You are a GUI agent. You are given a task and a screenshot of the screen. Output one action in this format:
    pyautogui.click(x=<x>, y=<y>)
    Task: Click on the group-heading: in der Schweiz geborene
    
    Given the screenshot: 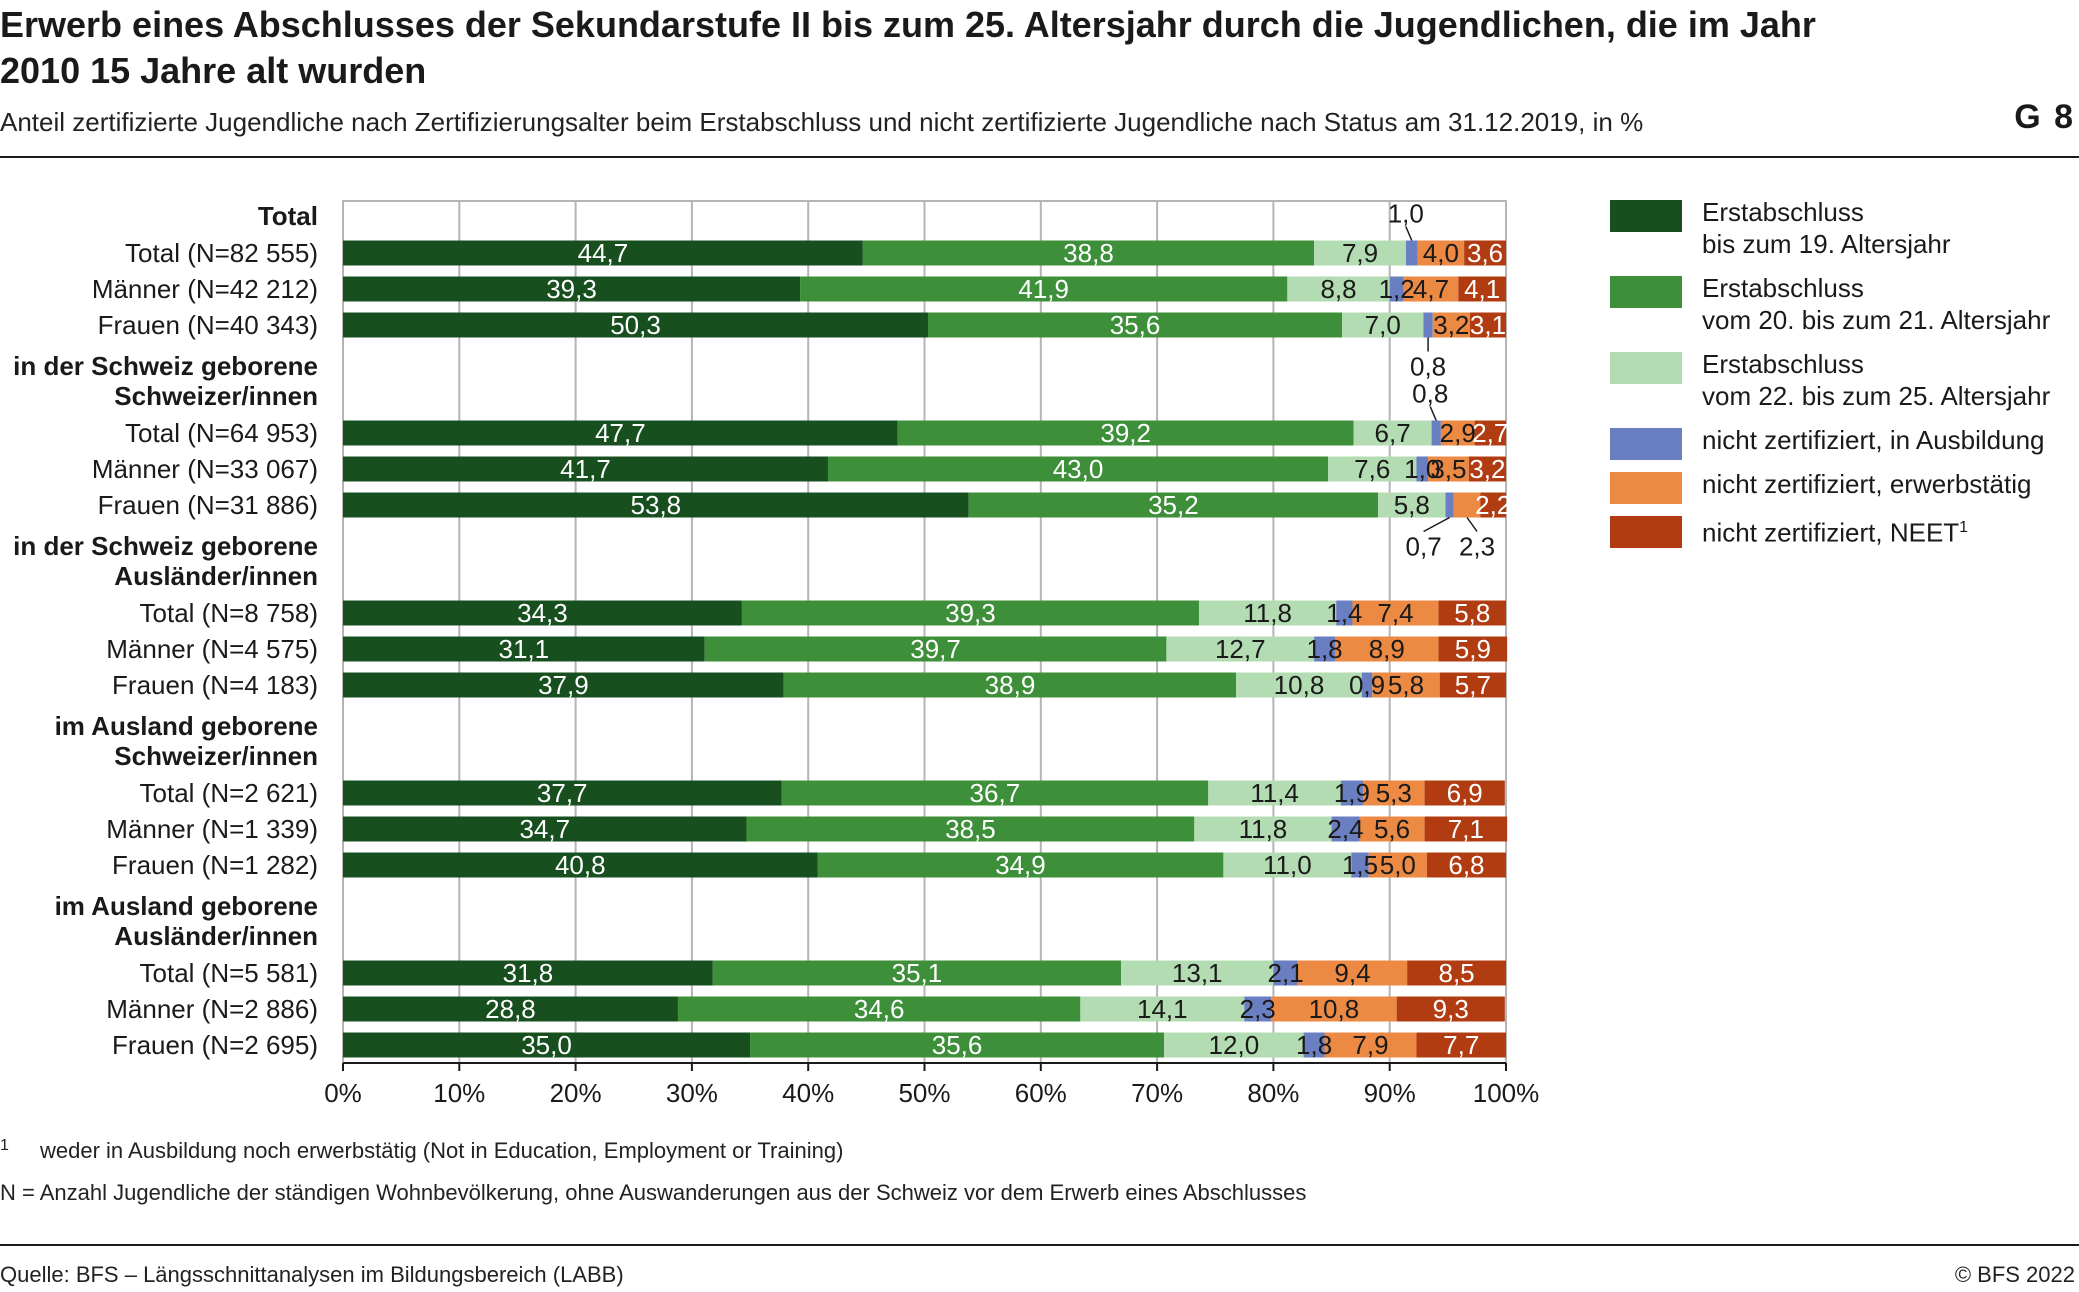 What is the action you would take?
    pyautogui.click(x=165, y=546)
    